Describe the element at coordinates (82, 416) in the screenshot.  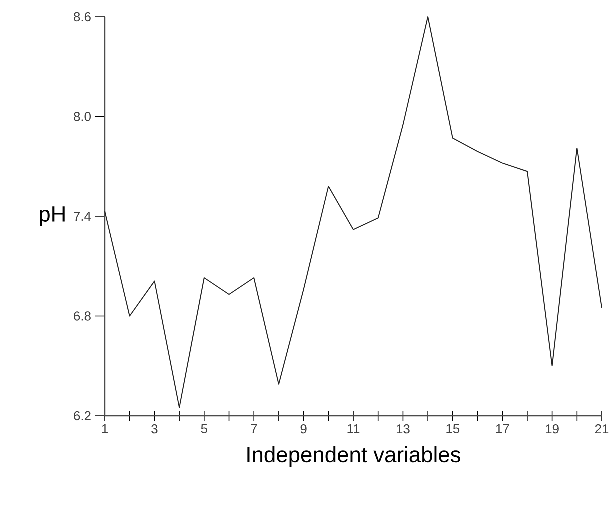
I see `y-tick-label: 6.2` at that location.